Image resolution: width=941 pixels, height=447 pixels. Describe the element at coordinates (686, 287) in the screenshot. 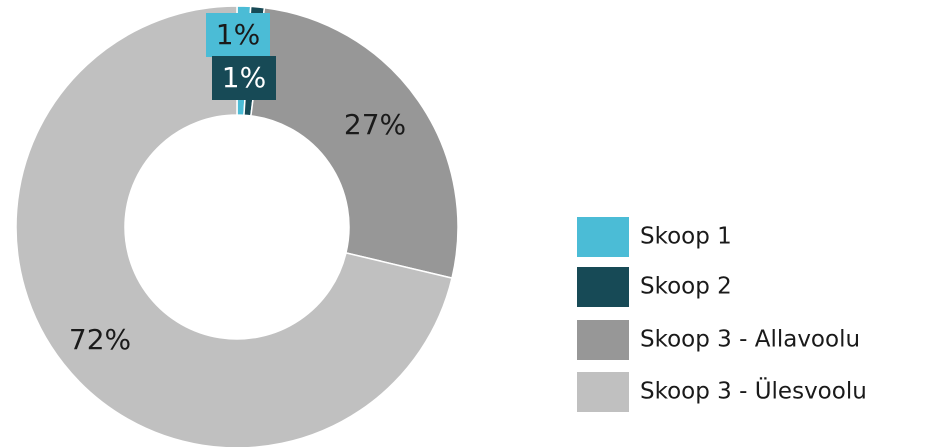

I see `legend-label: Skoop 2` at that location.